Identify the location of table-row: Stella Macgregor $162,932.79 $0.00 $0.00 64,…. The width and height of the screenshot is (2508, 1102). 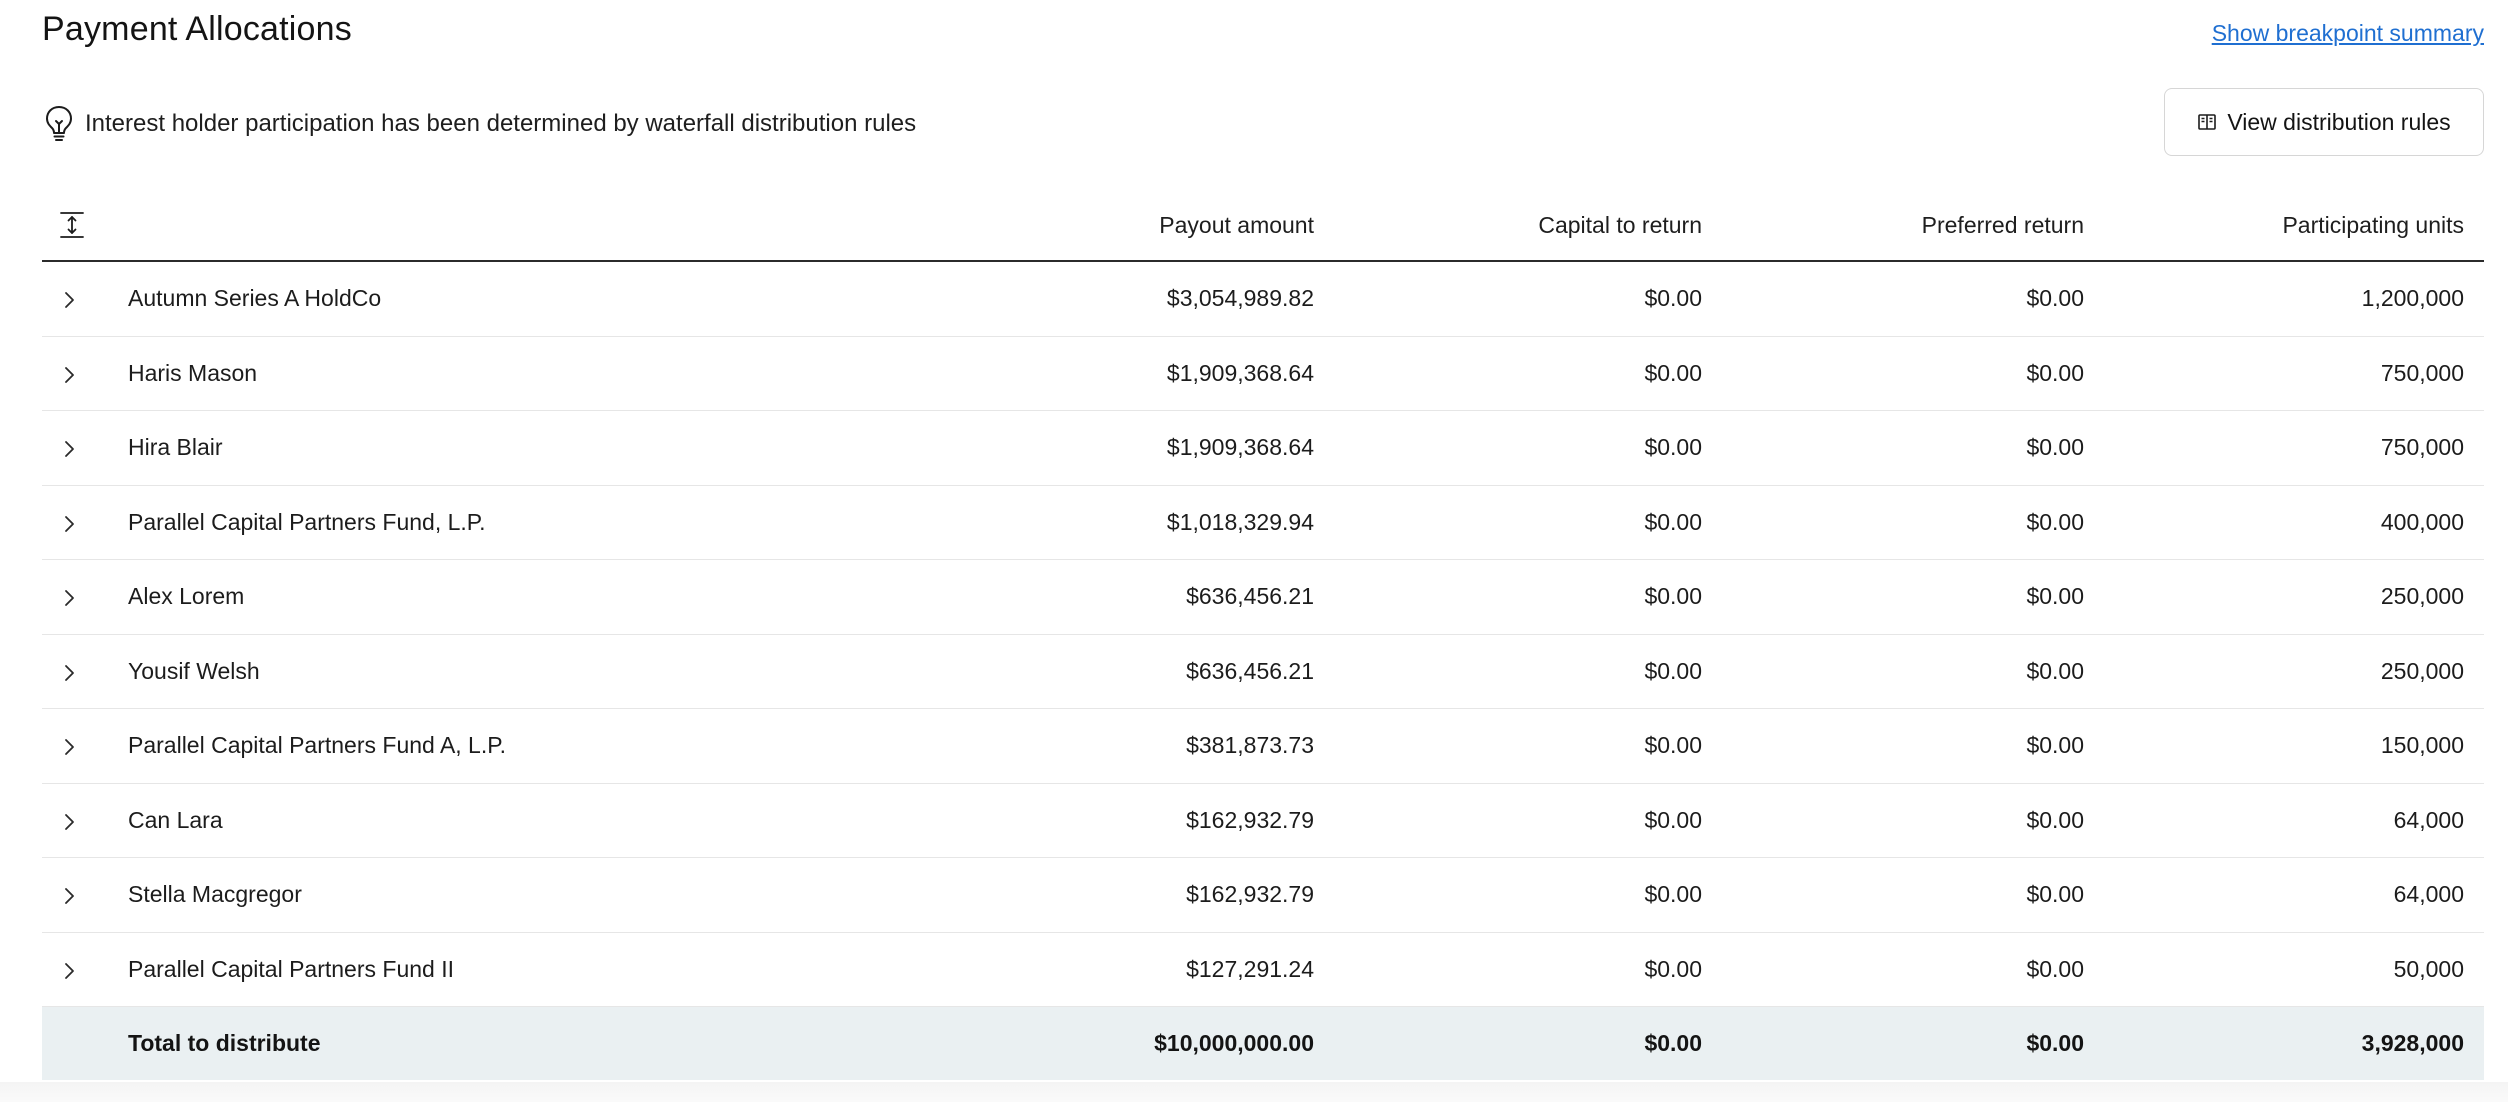
(1263, 895).